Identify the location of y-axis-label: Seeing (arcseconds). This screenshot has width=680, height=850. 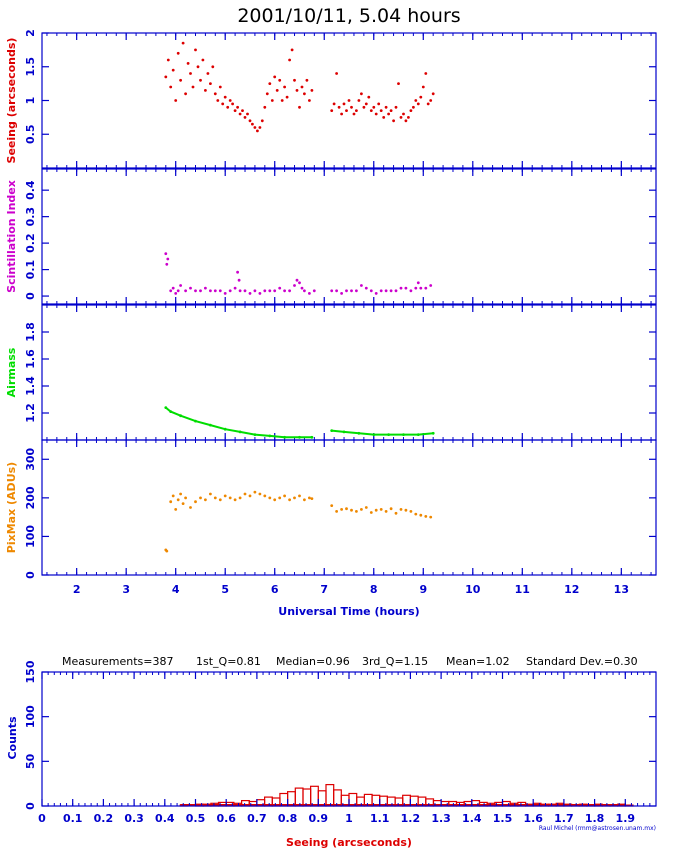
(11, 101).